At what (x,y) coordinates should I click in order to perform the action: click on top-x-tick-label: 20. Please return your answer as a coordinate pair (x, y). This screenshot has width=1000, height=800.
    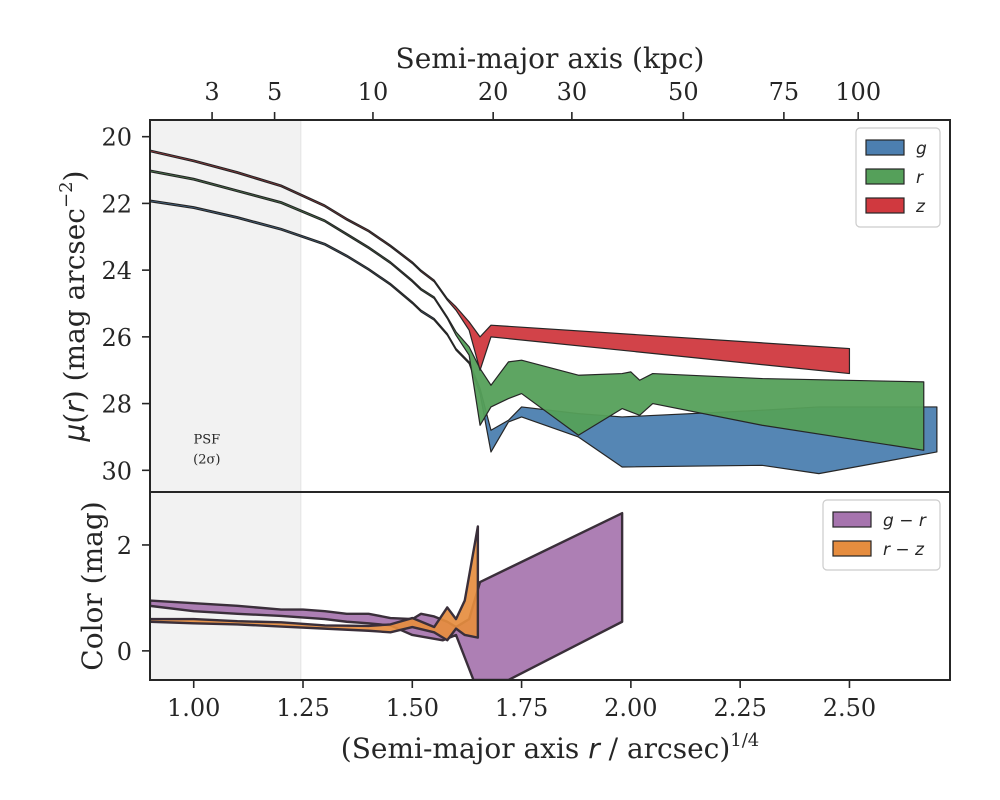
    Looking at the image, I should click on (493, 92).